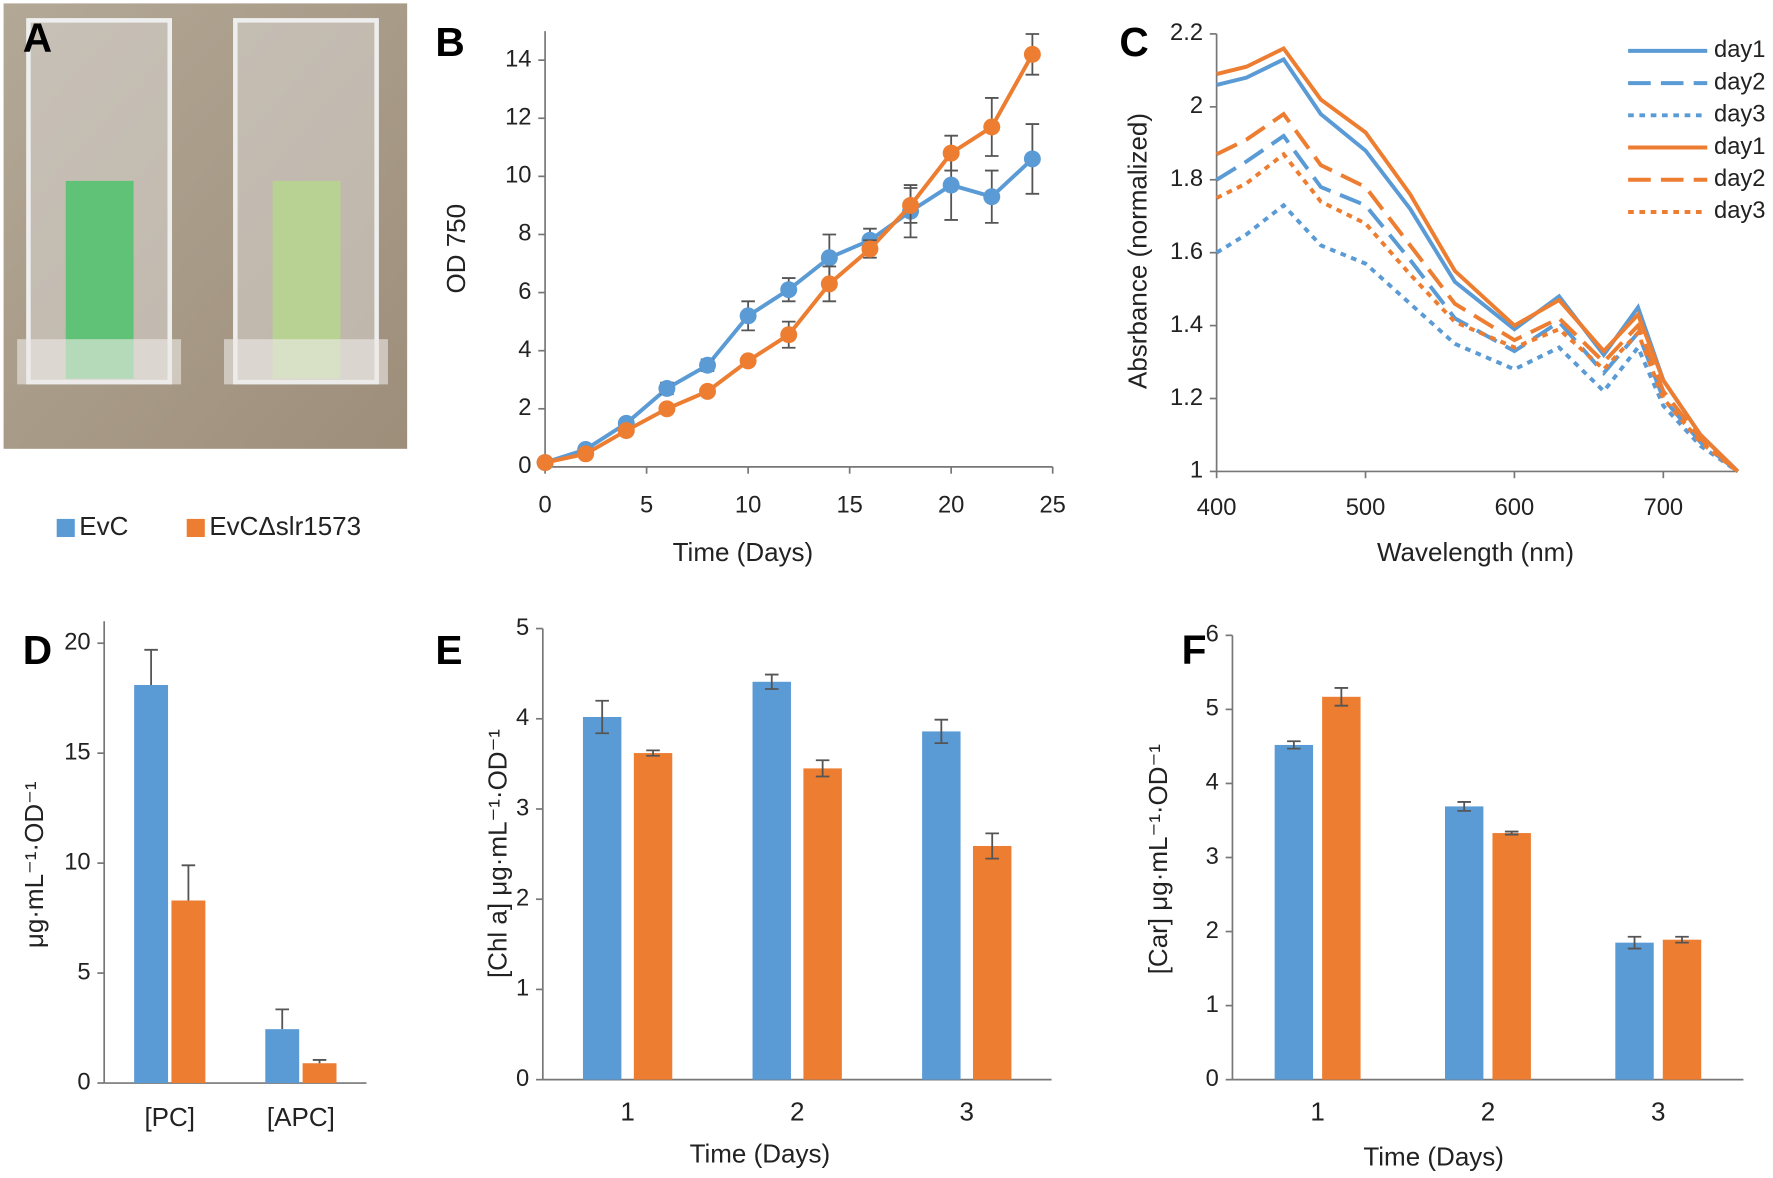 The height and width of the screenshot is (1178, 1773). What do you see at coordinates (1186, 325) in the screenshot?
I see `y-tick-label: 1.4` at bounding box center [1186, 325].